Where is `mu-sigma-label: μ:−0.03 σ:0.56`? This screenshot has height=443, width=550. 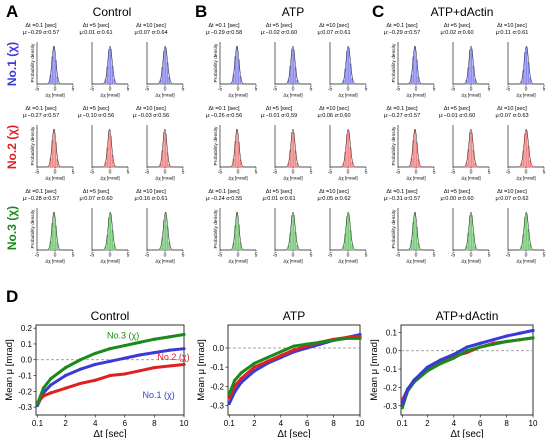 mu-sigma-label: μ:−0.03 σ:0.56 is located at coordinates (151, 116).